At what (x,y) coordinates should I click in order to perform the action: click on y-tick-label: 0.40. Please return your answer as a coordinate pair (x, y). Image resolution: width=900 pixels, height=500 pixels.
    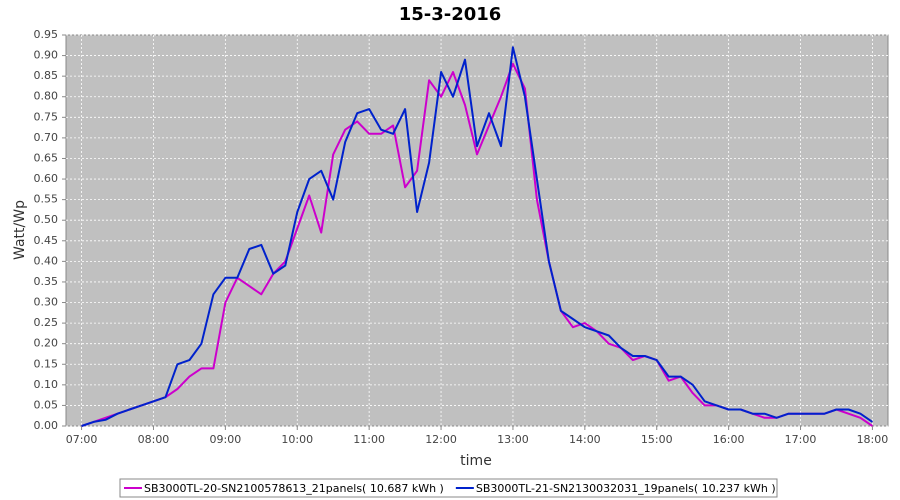
    Looking at the image, I should click on (46, 260).